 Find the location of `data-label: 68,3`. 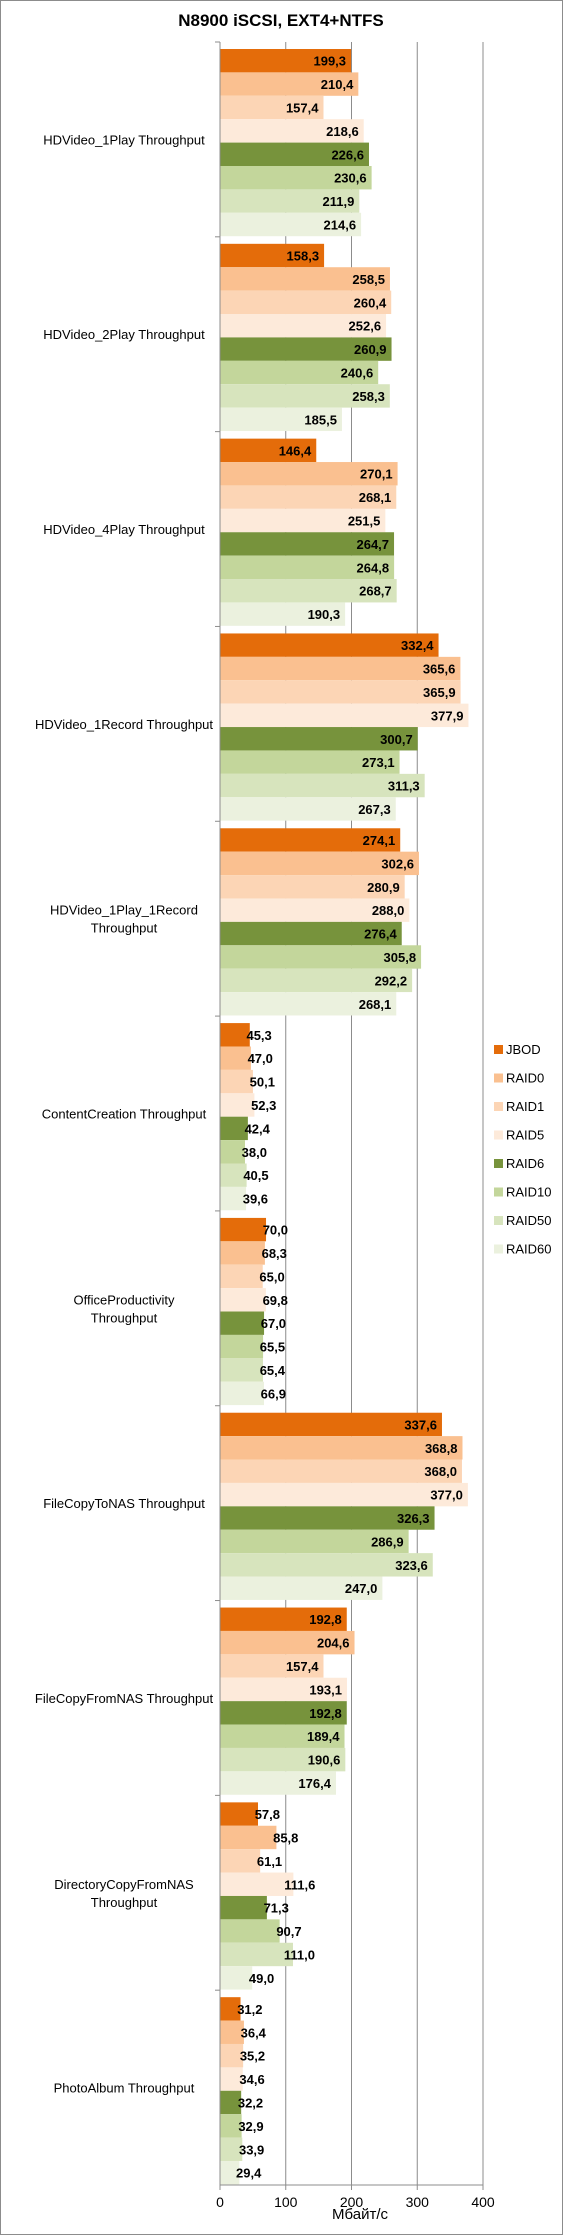

data-label: 68,3 is located at coordinates (274, 1253).